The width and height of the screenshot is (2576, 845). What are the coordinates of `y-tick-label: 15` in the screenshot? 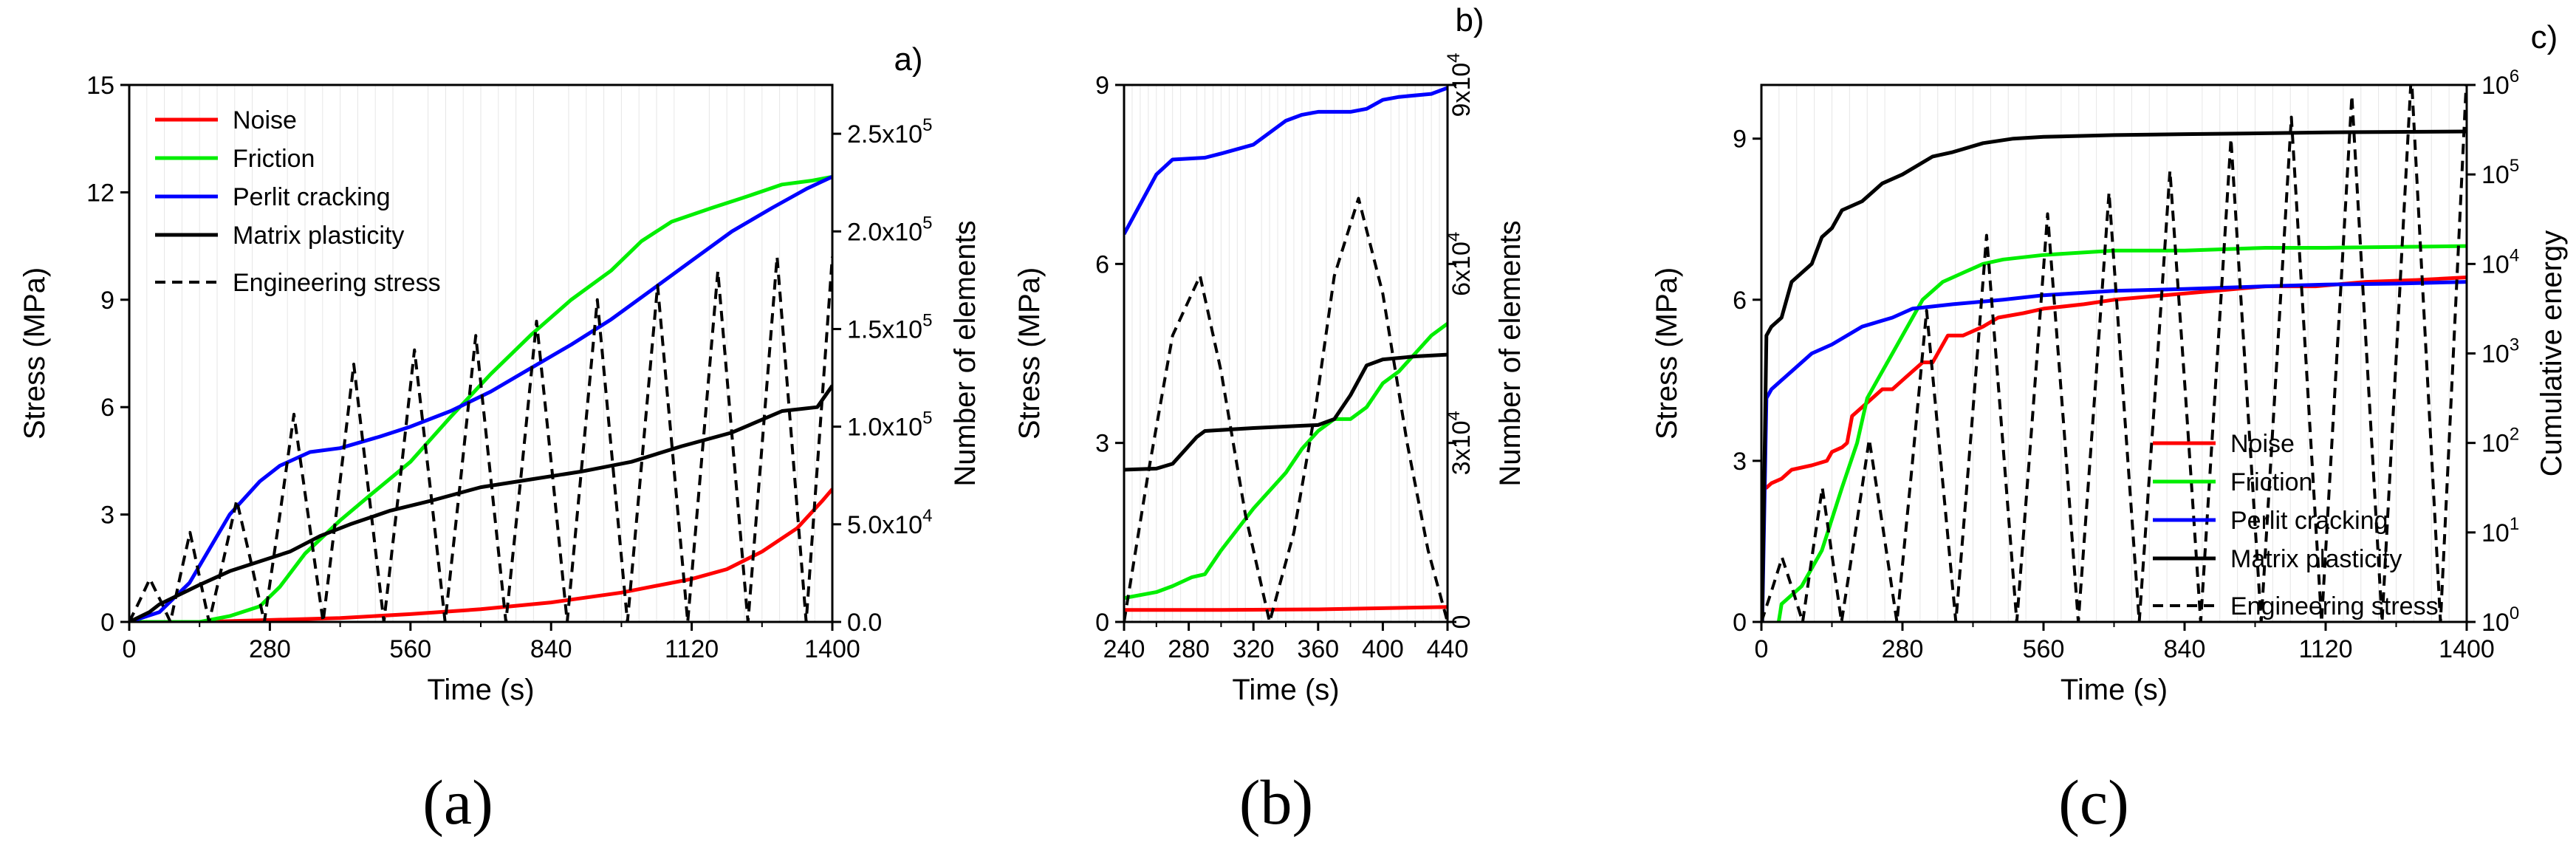 It's located at (100, 86).